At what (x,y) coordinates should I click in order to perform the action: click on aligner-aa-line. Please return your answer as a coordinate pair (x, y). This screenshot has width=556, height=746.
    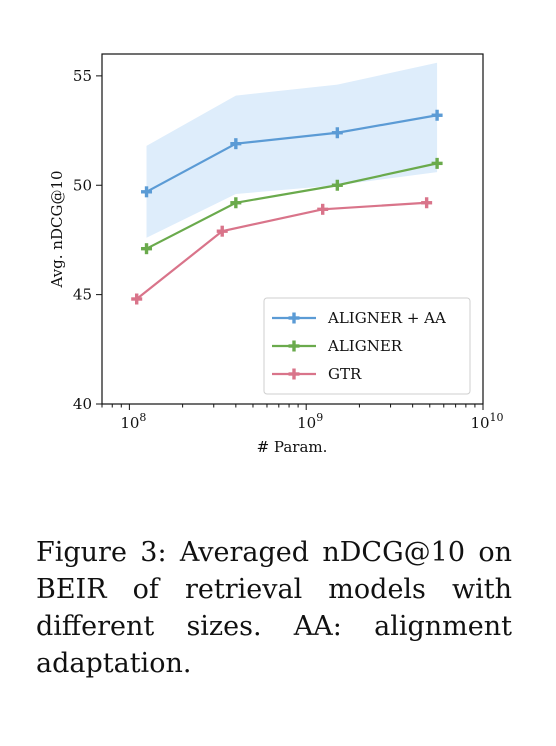
    Looking at the image, I should click on (292, 153).